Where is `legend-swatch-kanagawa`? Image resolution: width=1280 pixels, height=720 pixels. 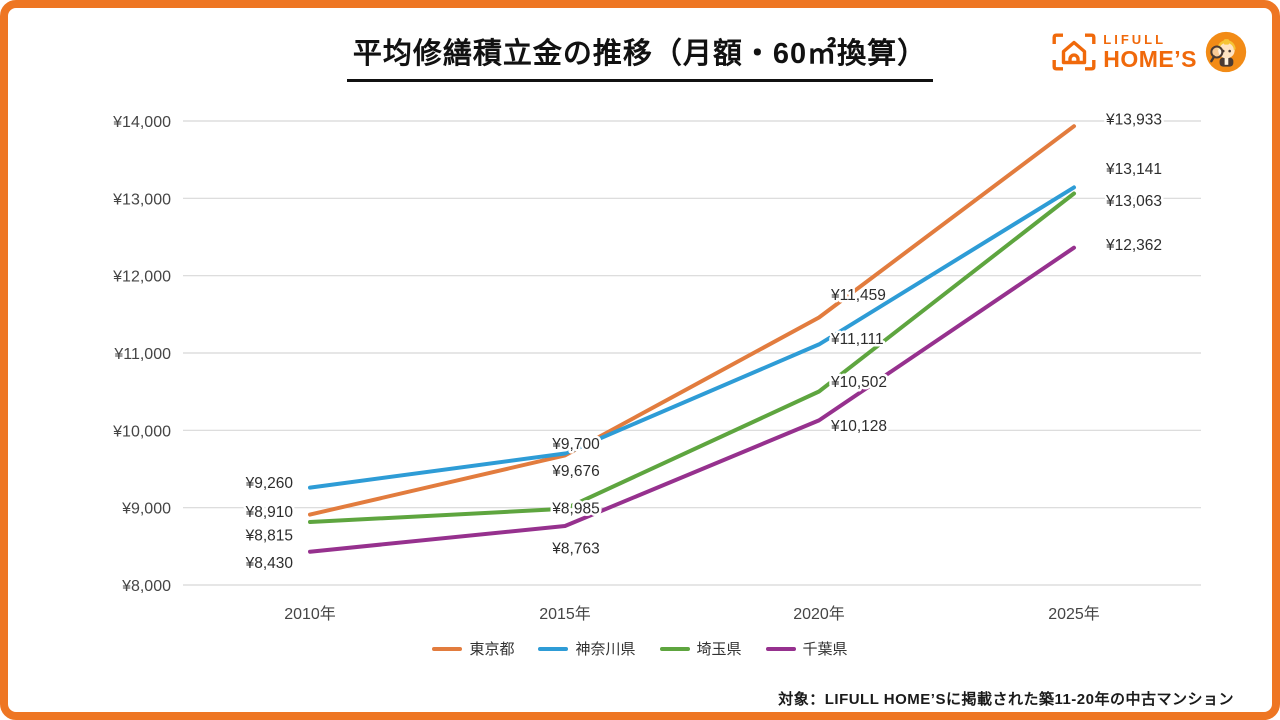 legend-swatch-kanagawa is located at coordinates (553, 648).